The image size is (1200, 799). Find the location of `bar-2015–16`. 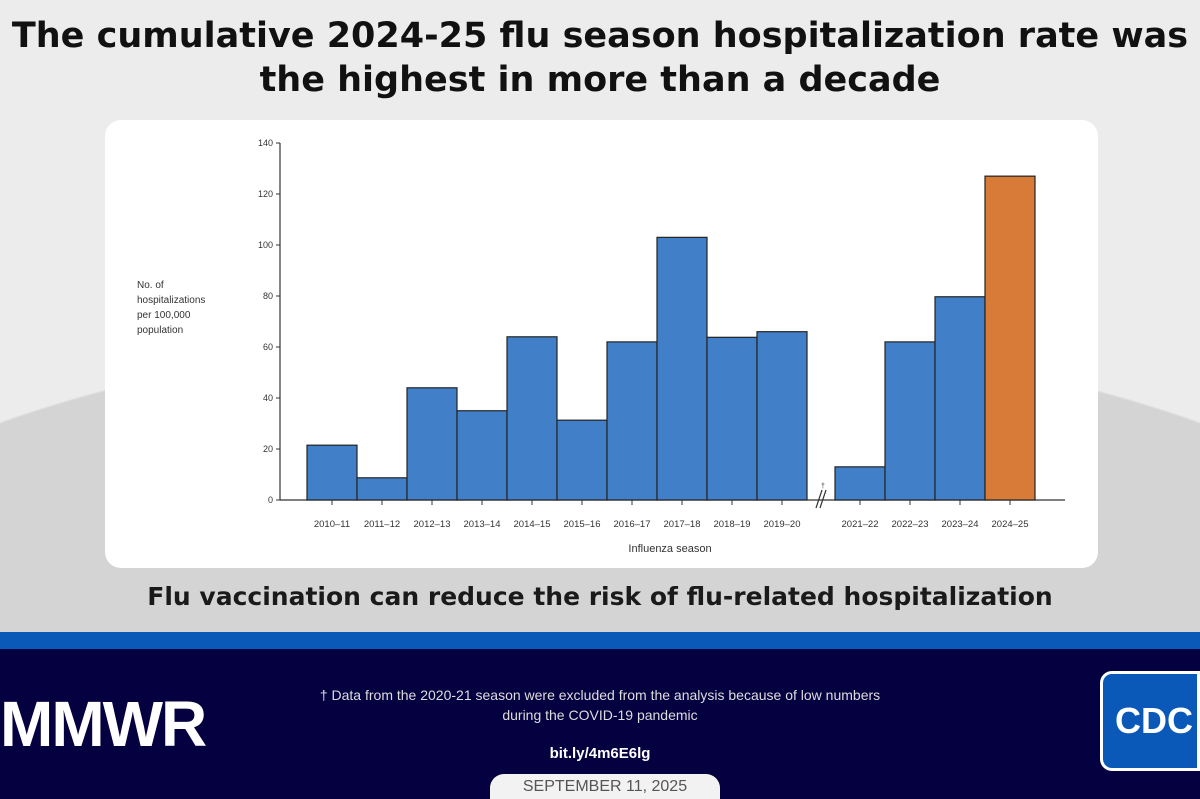

bar-2015–16 is located at coordinates (582, 460).